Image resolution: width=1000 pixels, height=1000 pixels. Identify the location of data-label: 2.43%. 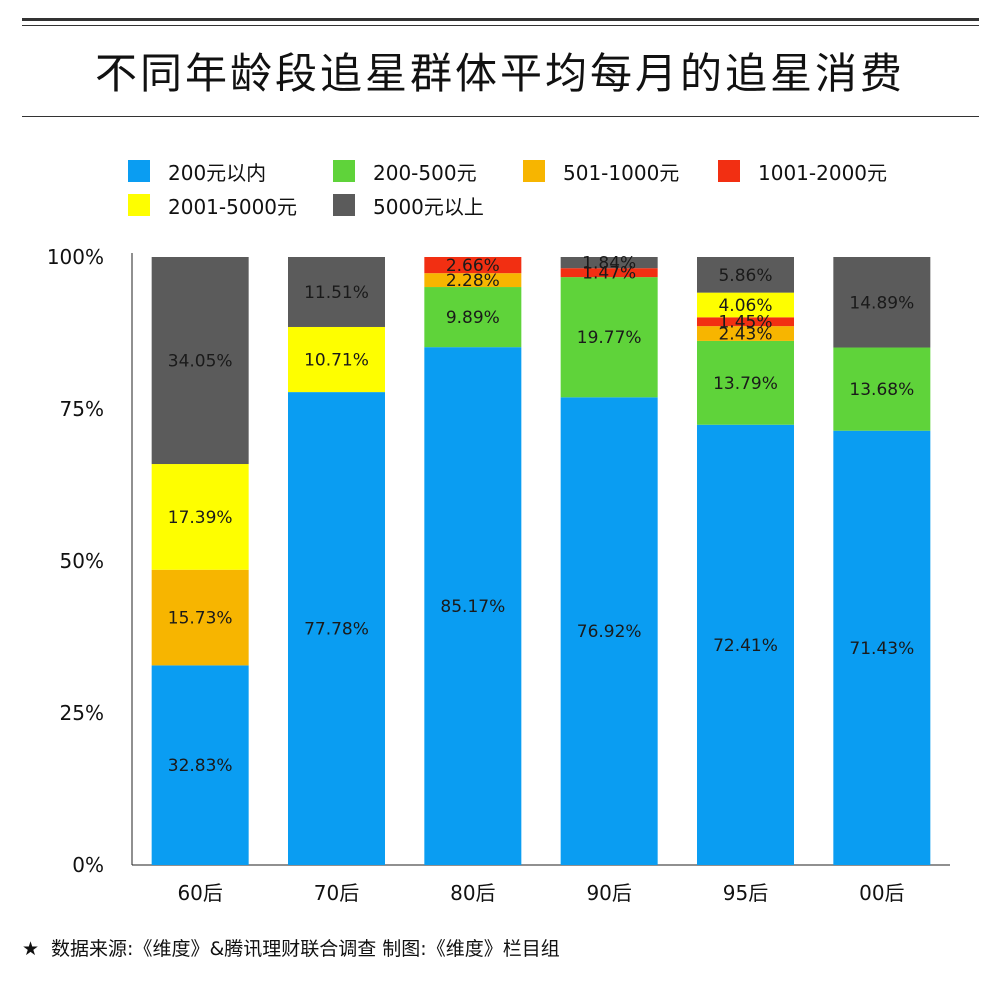
(745, 335).